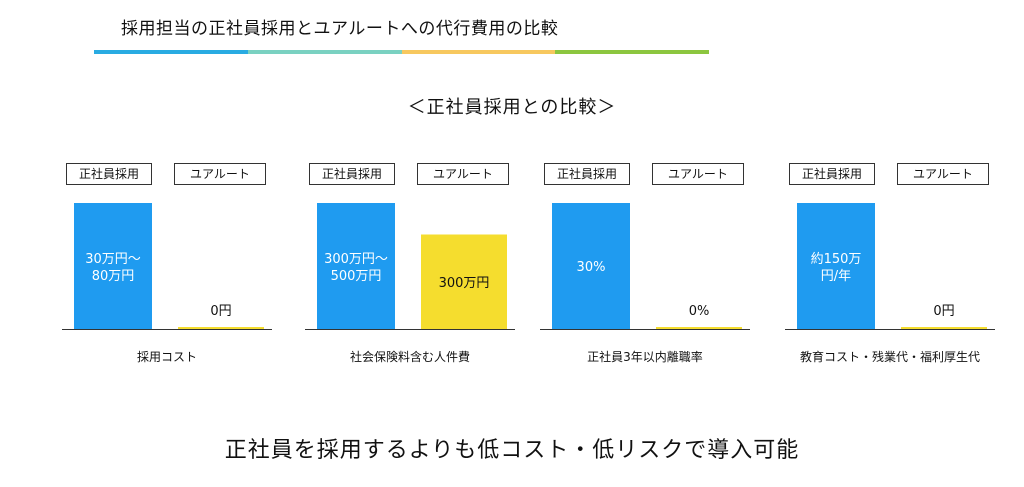  Describe the element at coordinates (512, 450) in the screenshot. I see `summary-message: 正社員を採用するよりも低コスト・低リスクで導入可能` at that location.